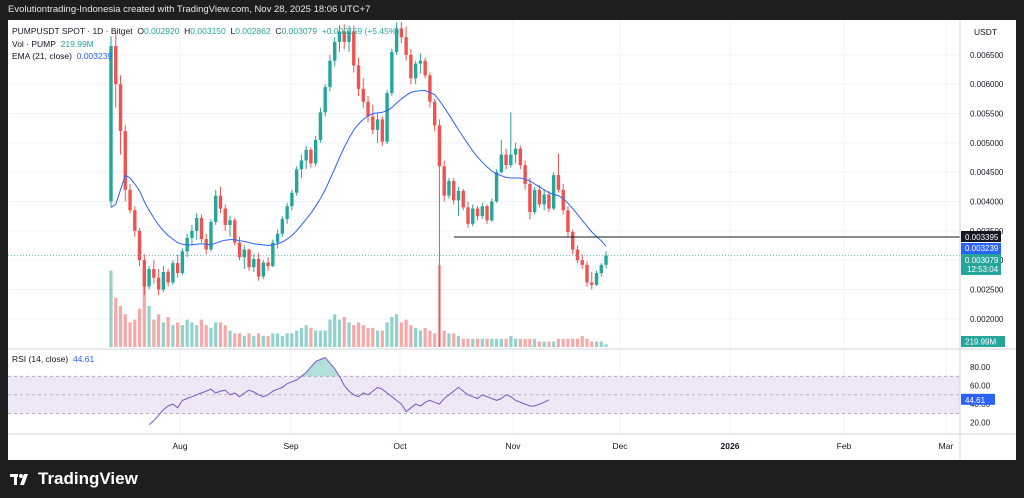  Describe the element at coordinates (34, 44) in the screenshot. I see `volume-indicator-label: Vol · PUMP` at that location.